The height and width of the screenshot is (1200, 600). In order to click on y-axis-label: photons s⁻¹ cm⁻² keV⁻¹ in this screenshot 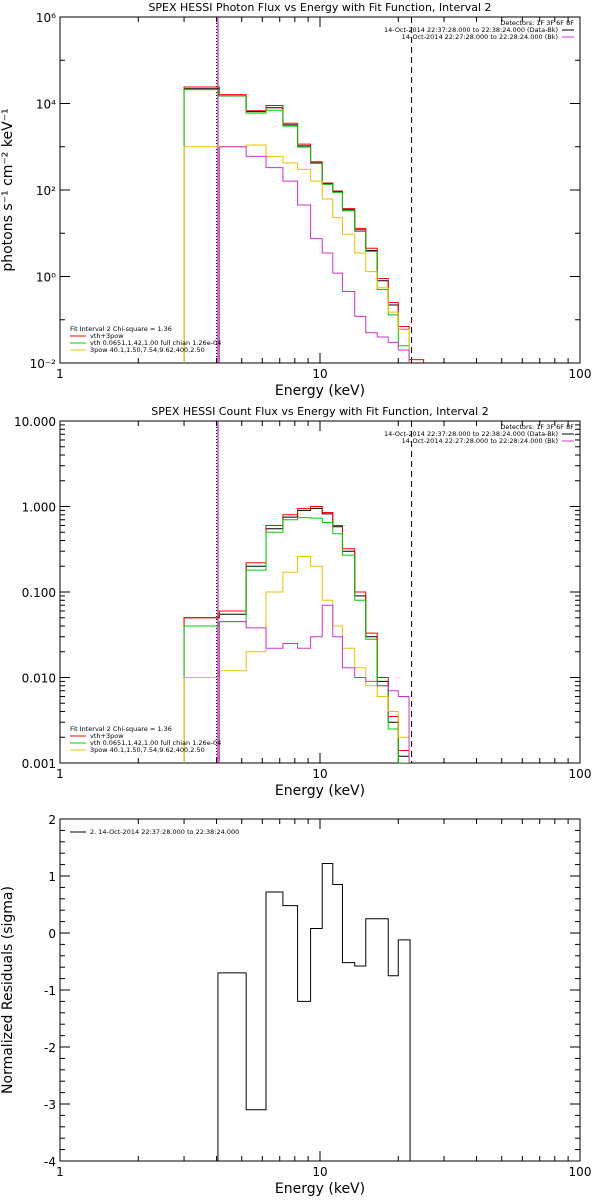, I will do `click(8, 189)`.